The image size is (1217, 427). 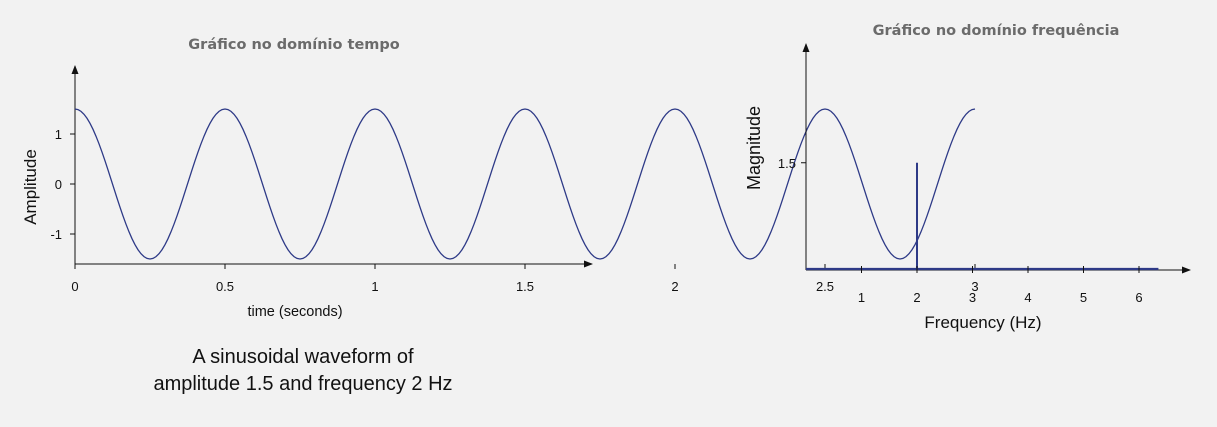 I want to click on freq-x-tick-label: 2, so click(x=916, y=297).